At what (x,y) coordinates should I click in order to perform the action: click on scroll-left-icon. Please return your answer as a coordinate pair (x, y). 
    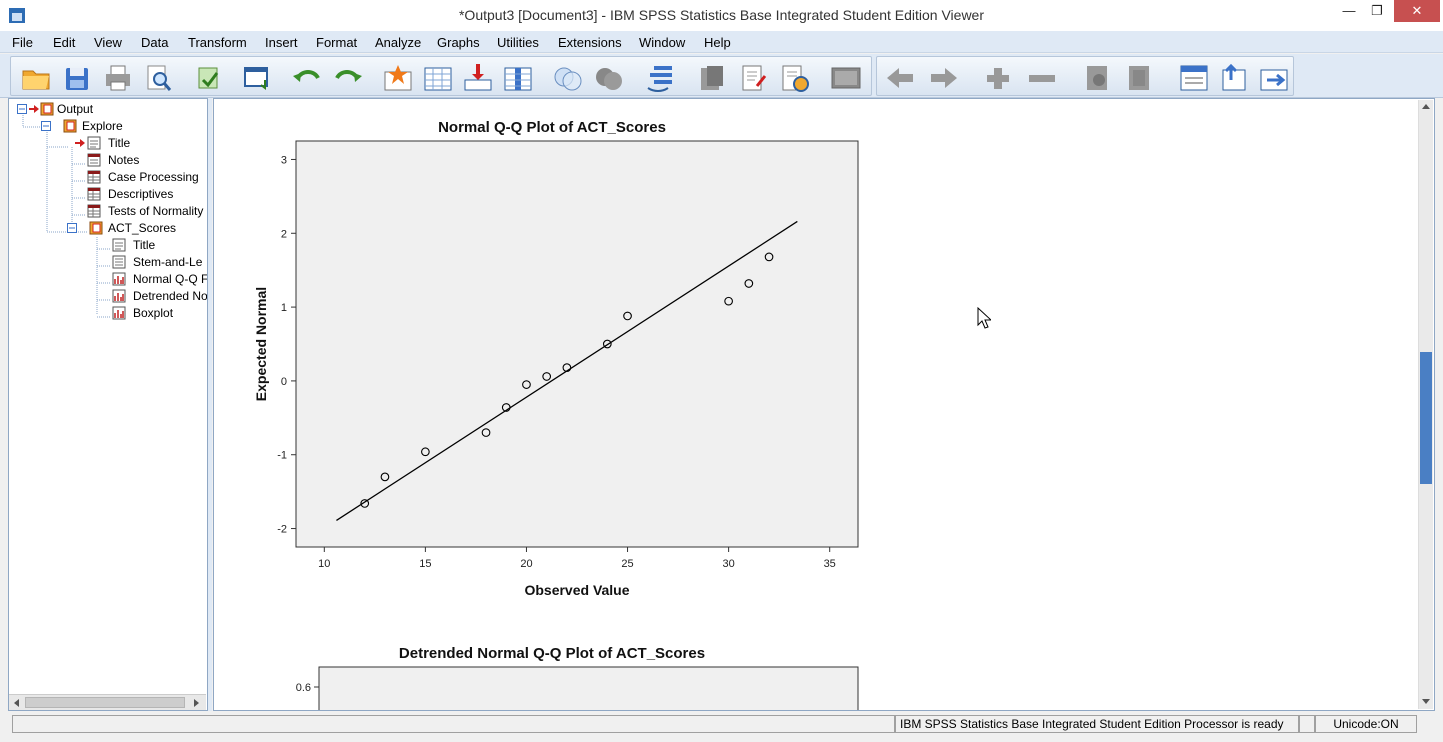
    Looking at the image, I should click on (17, 703).